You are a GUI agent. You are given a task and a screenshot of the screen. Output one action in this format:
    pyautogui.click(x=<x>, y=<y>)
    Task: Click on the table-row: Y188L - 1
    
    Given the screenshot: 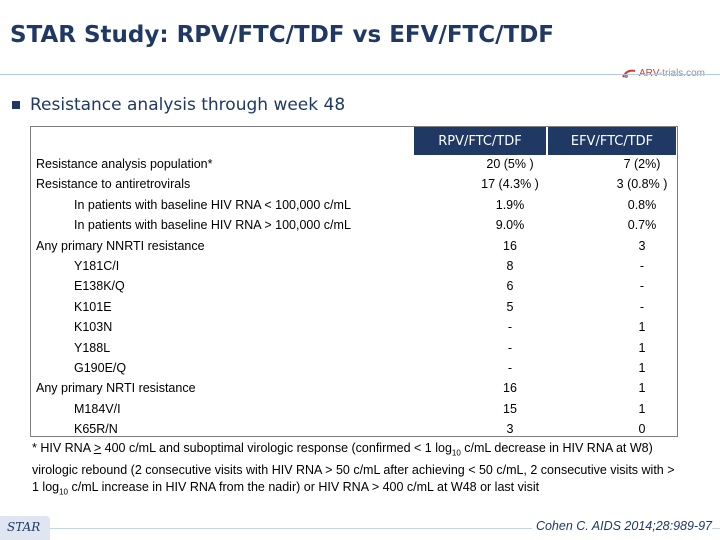 What is the action you would take?
    pyautogui.click(x=354, y=349)
    